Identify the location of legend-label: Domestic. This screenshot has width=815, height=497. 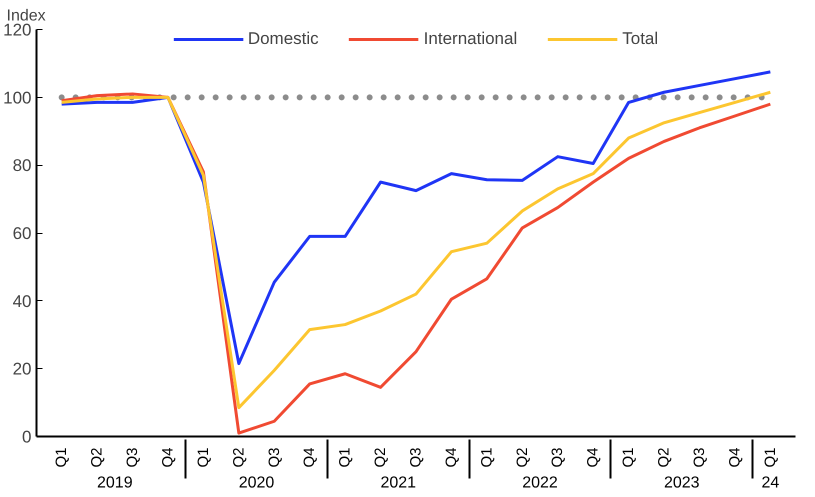
(283, 39).